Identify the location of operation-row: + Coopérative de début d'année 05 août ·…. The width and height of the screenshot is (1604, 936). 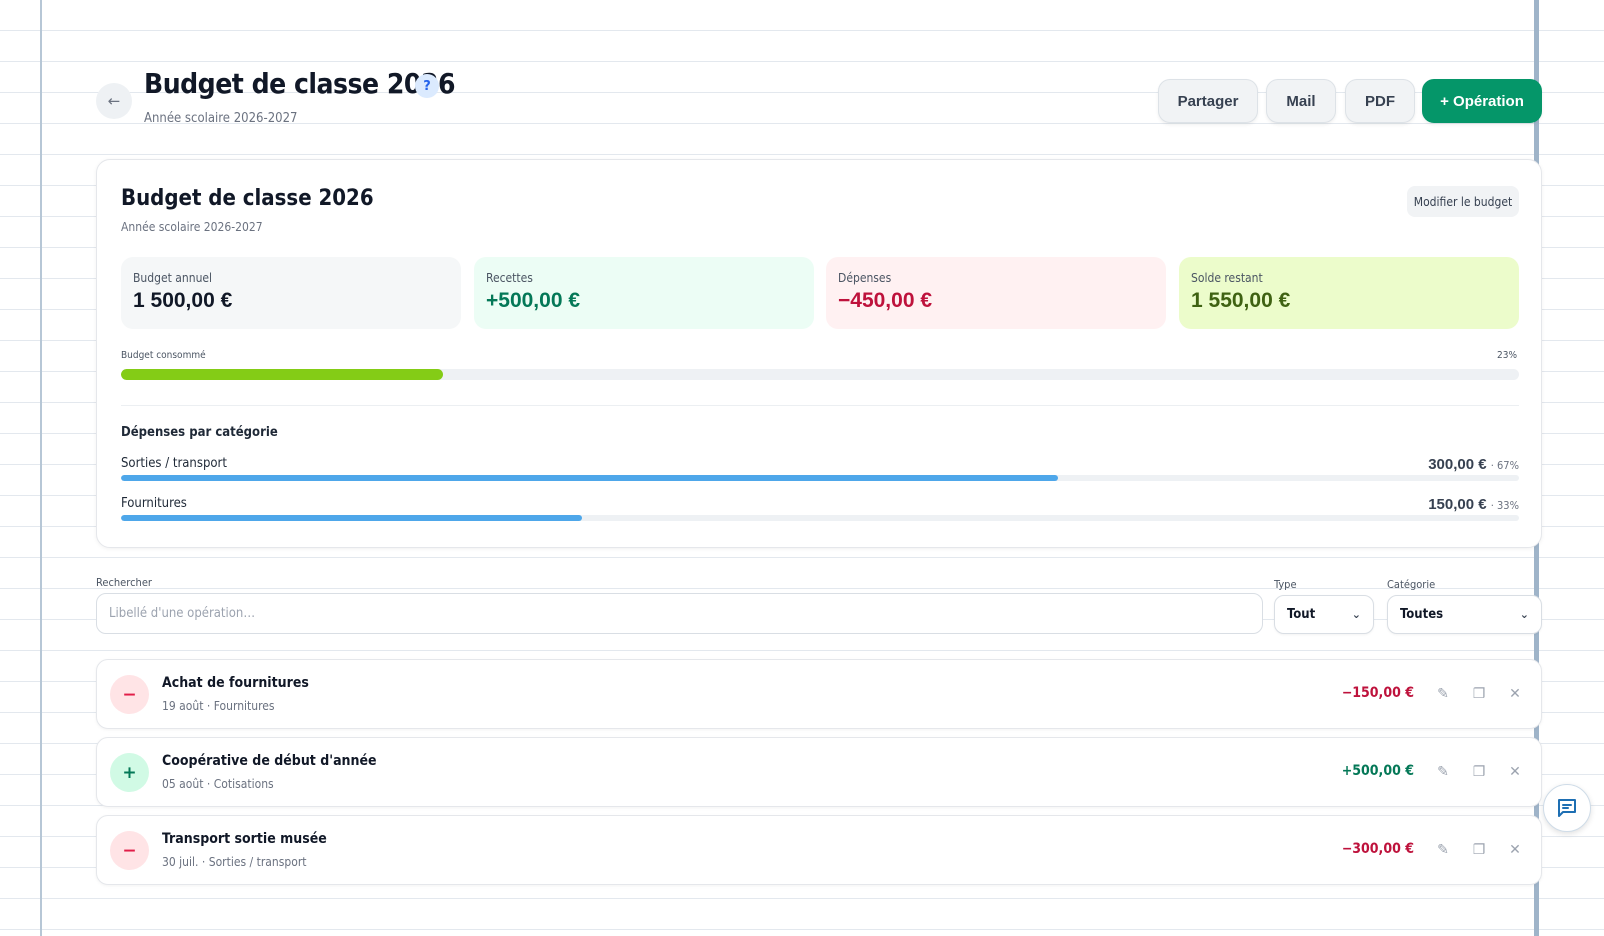
(819, 772).